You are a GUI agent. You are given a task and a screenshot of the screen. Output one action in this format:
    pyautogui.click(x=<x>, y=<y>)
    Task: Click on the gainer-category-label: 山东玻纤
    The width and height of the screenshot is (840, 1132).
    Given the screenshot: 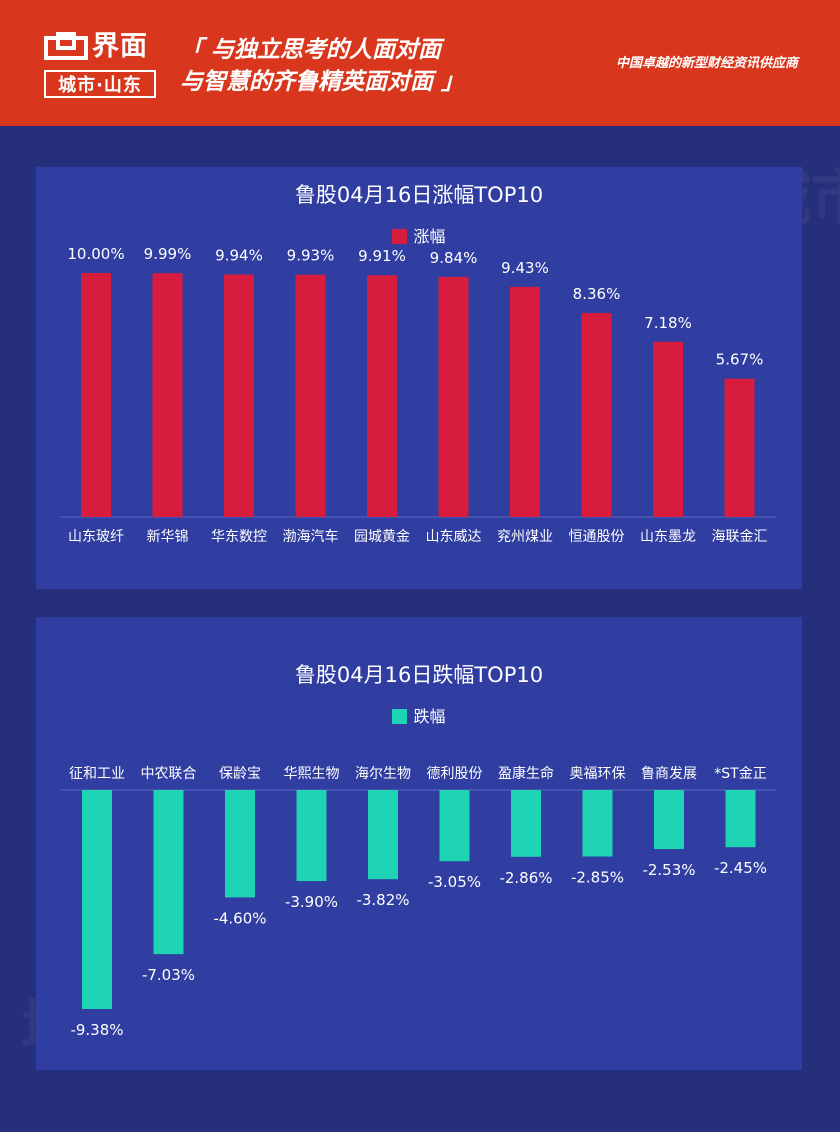 What is the action you would take?
    pyautogui.click(x=96, y=537)
    